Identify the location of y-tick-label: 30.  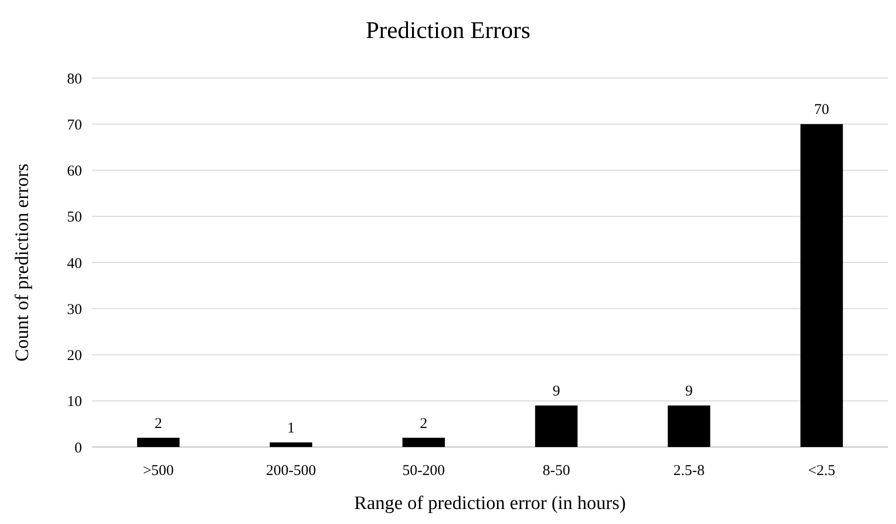
(74, 310).